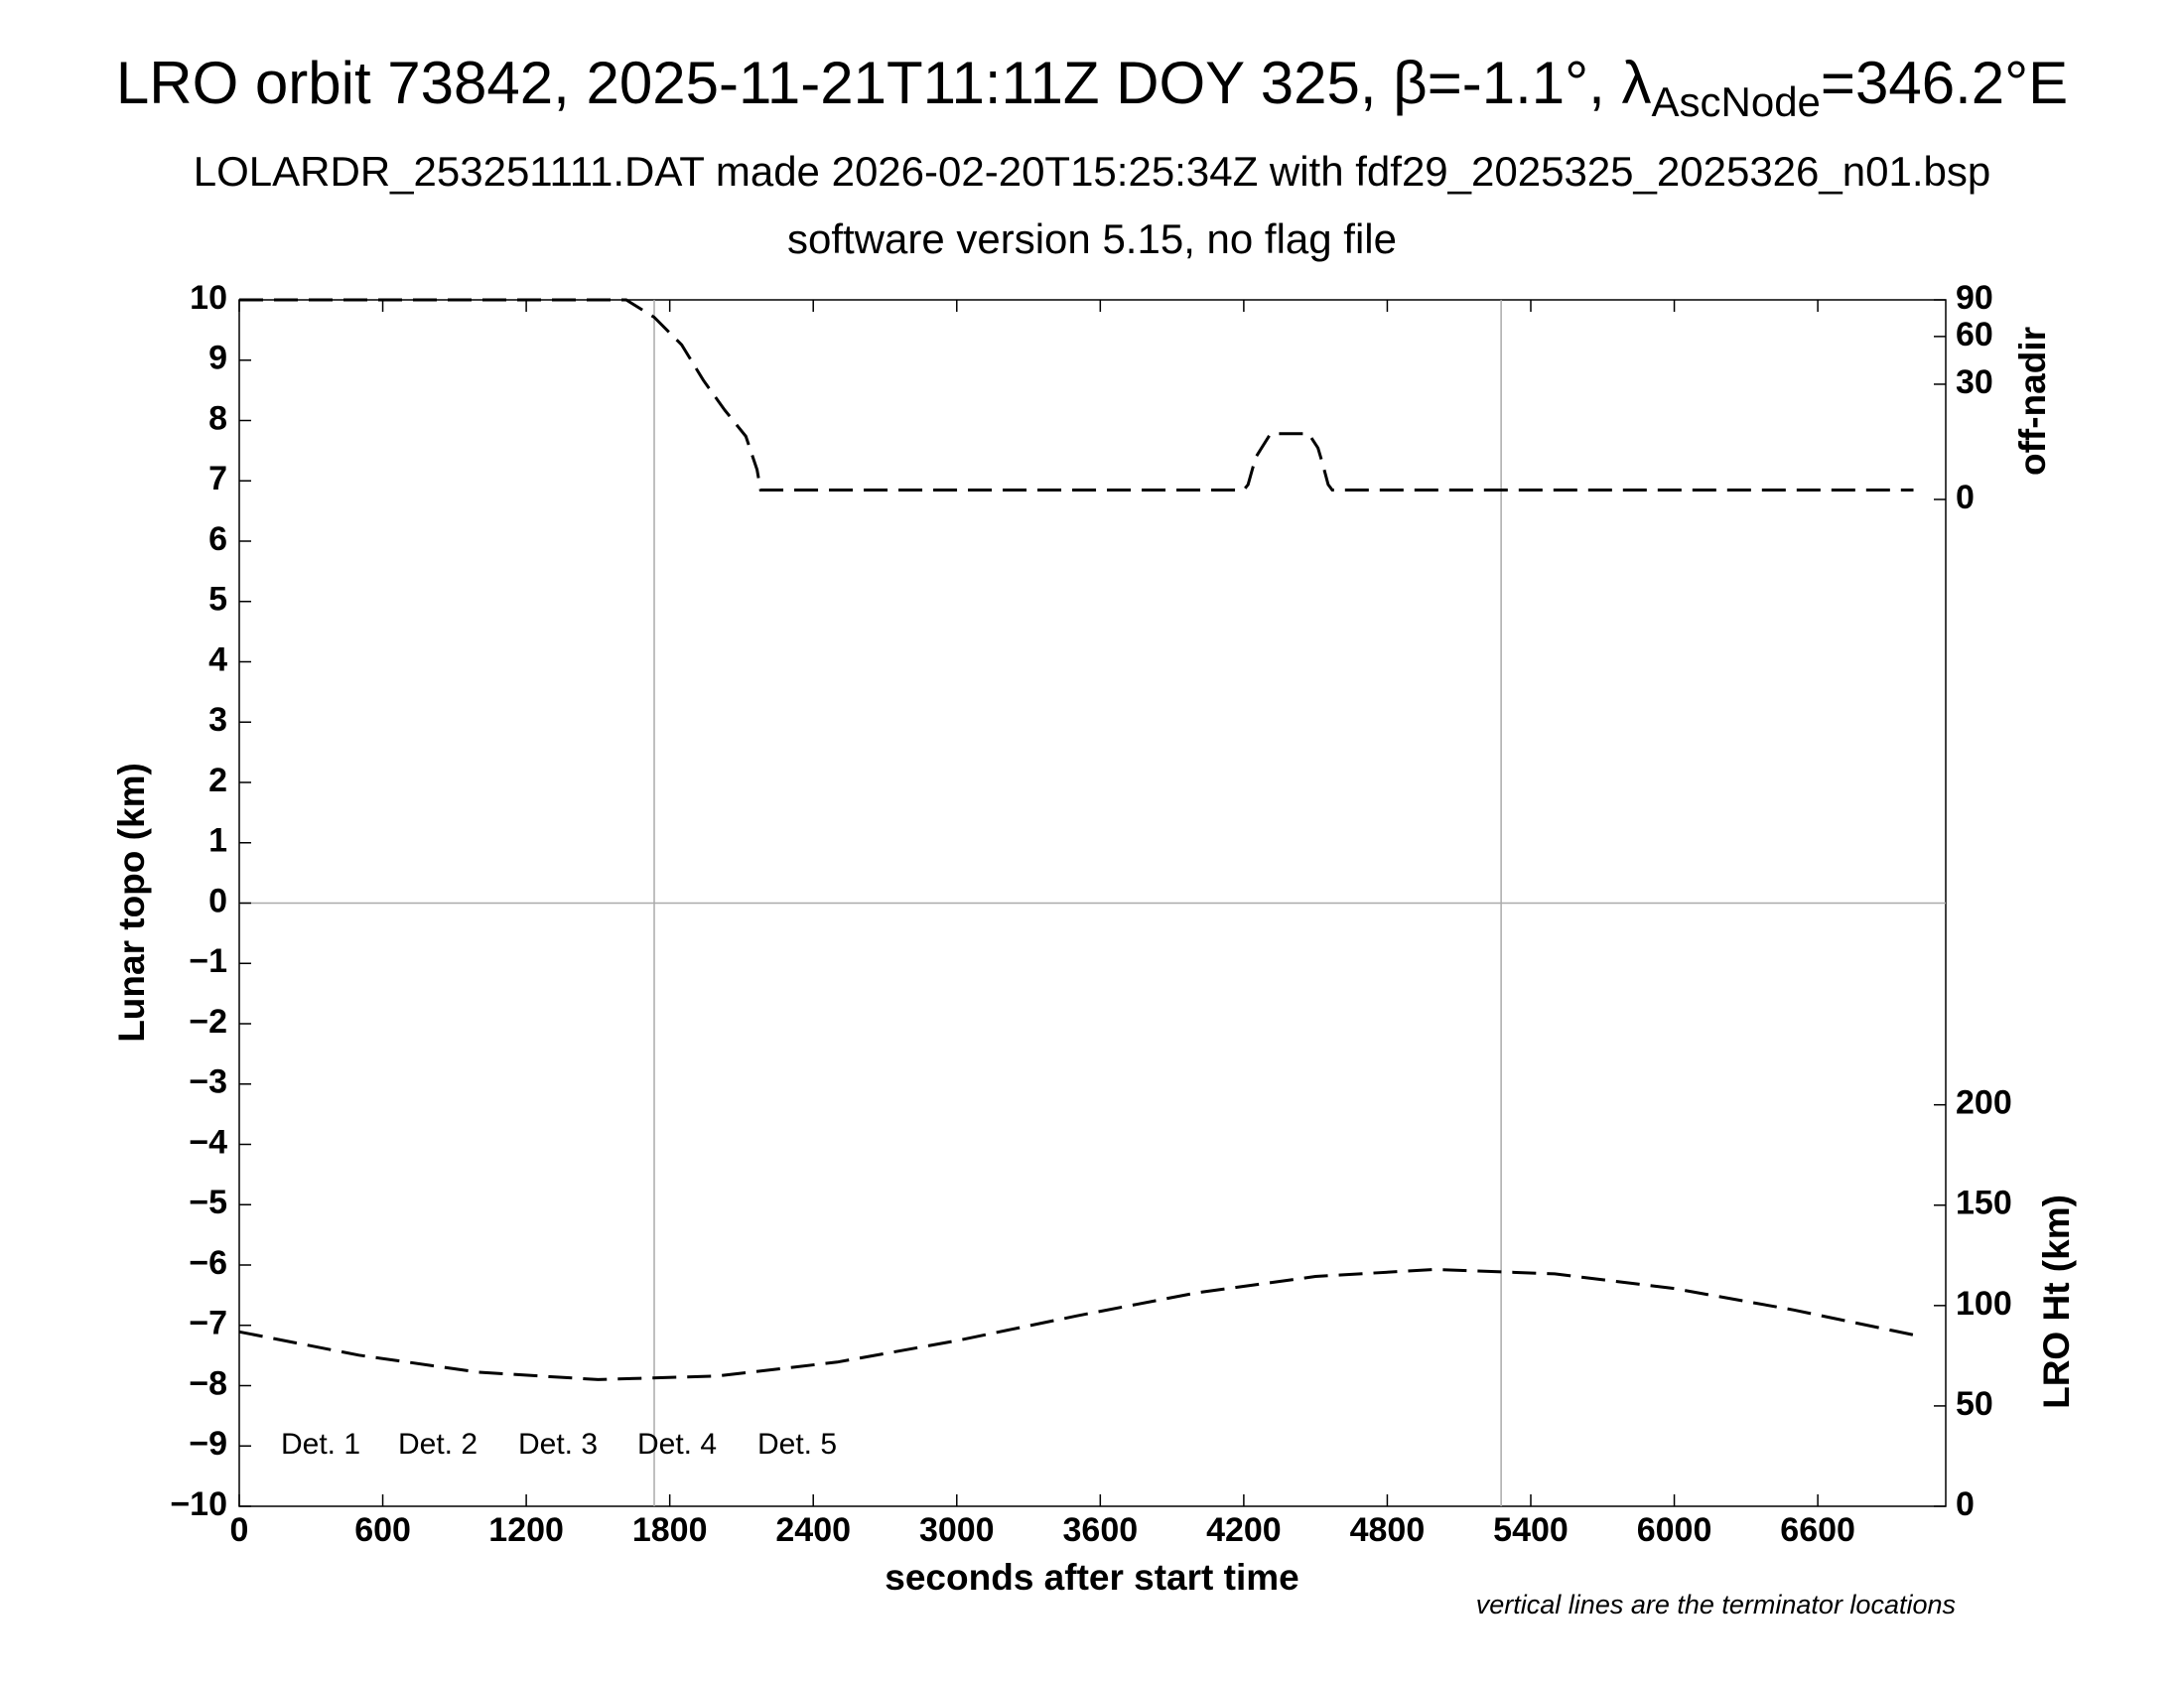 The image size is (2184, 1688). I want to click on x-tick-label: 3000, so click(957, 1530).